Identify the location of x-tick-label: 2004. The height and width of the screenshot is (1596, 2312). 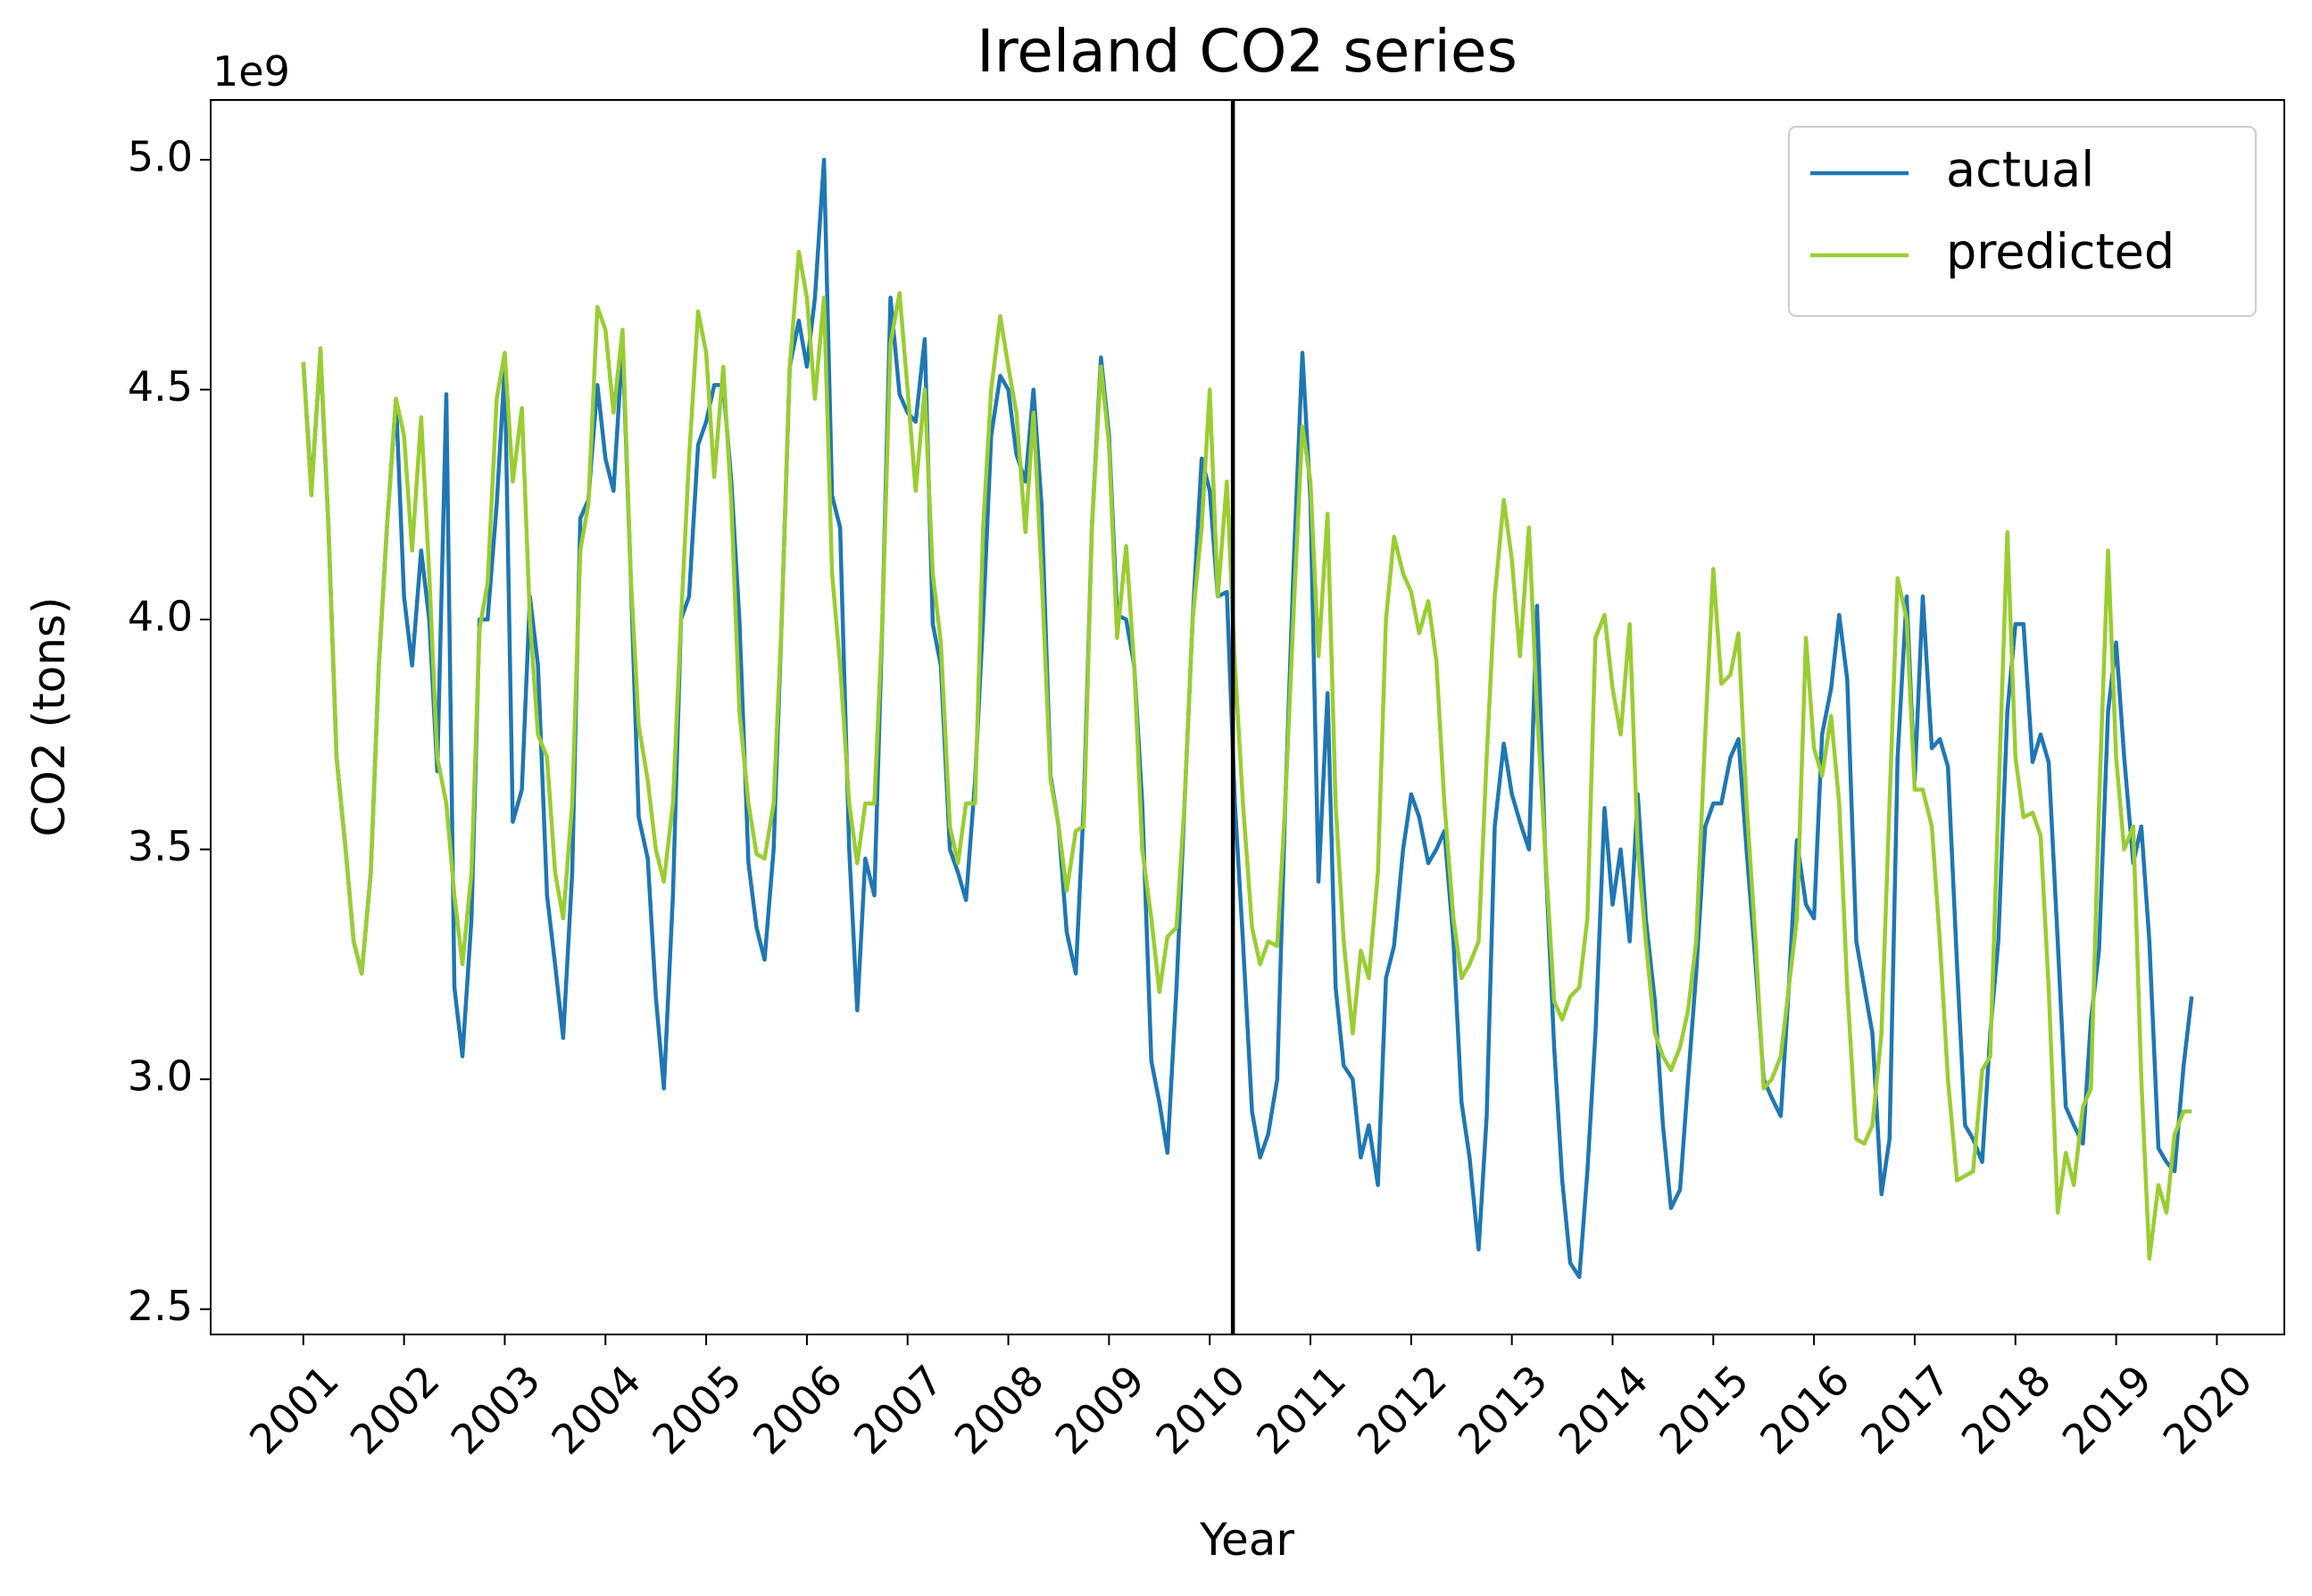
(596, 1410).